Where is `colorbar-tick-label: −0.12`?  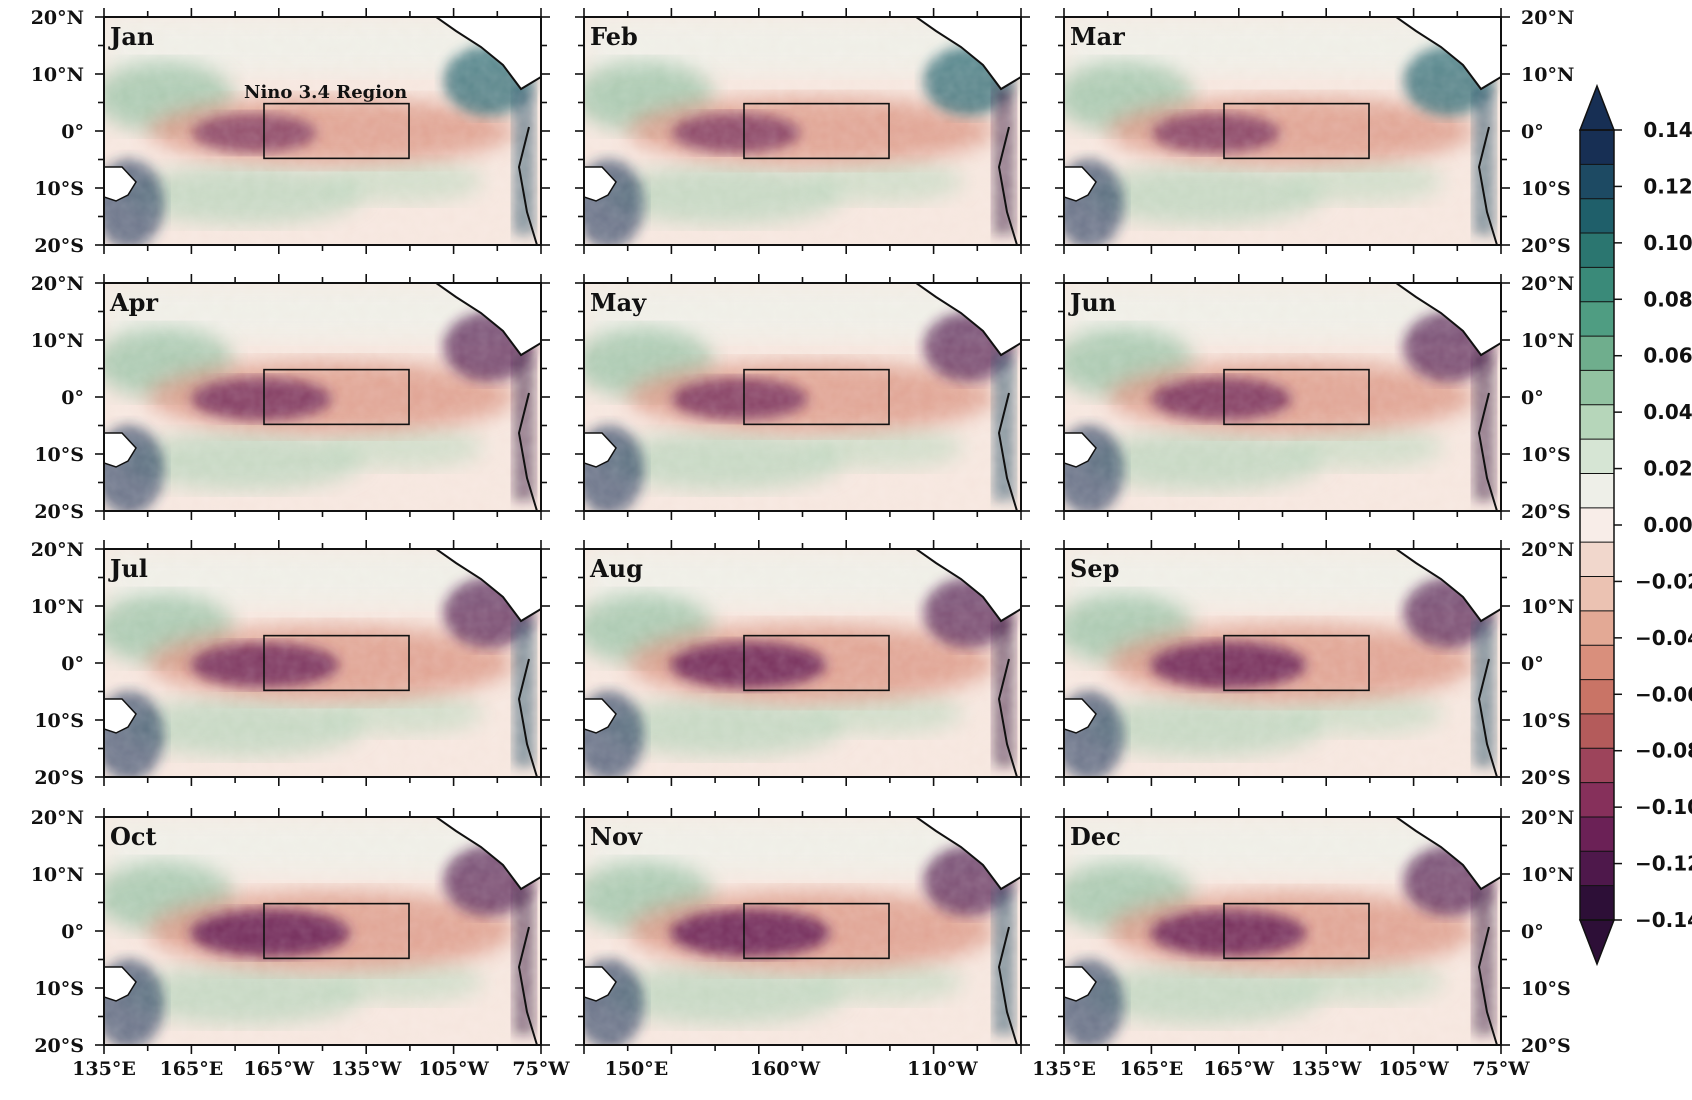
colorbar-tick-label: −0.12 is located at coordinates (1663, 864).